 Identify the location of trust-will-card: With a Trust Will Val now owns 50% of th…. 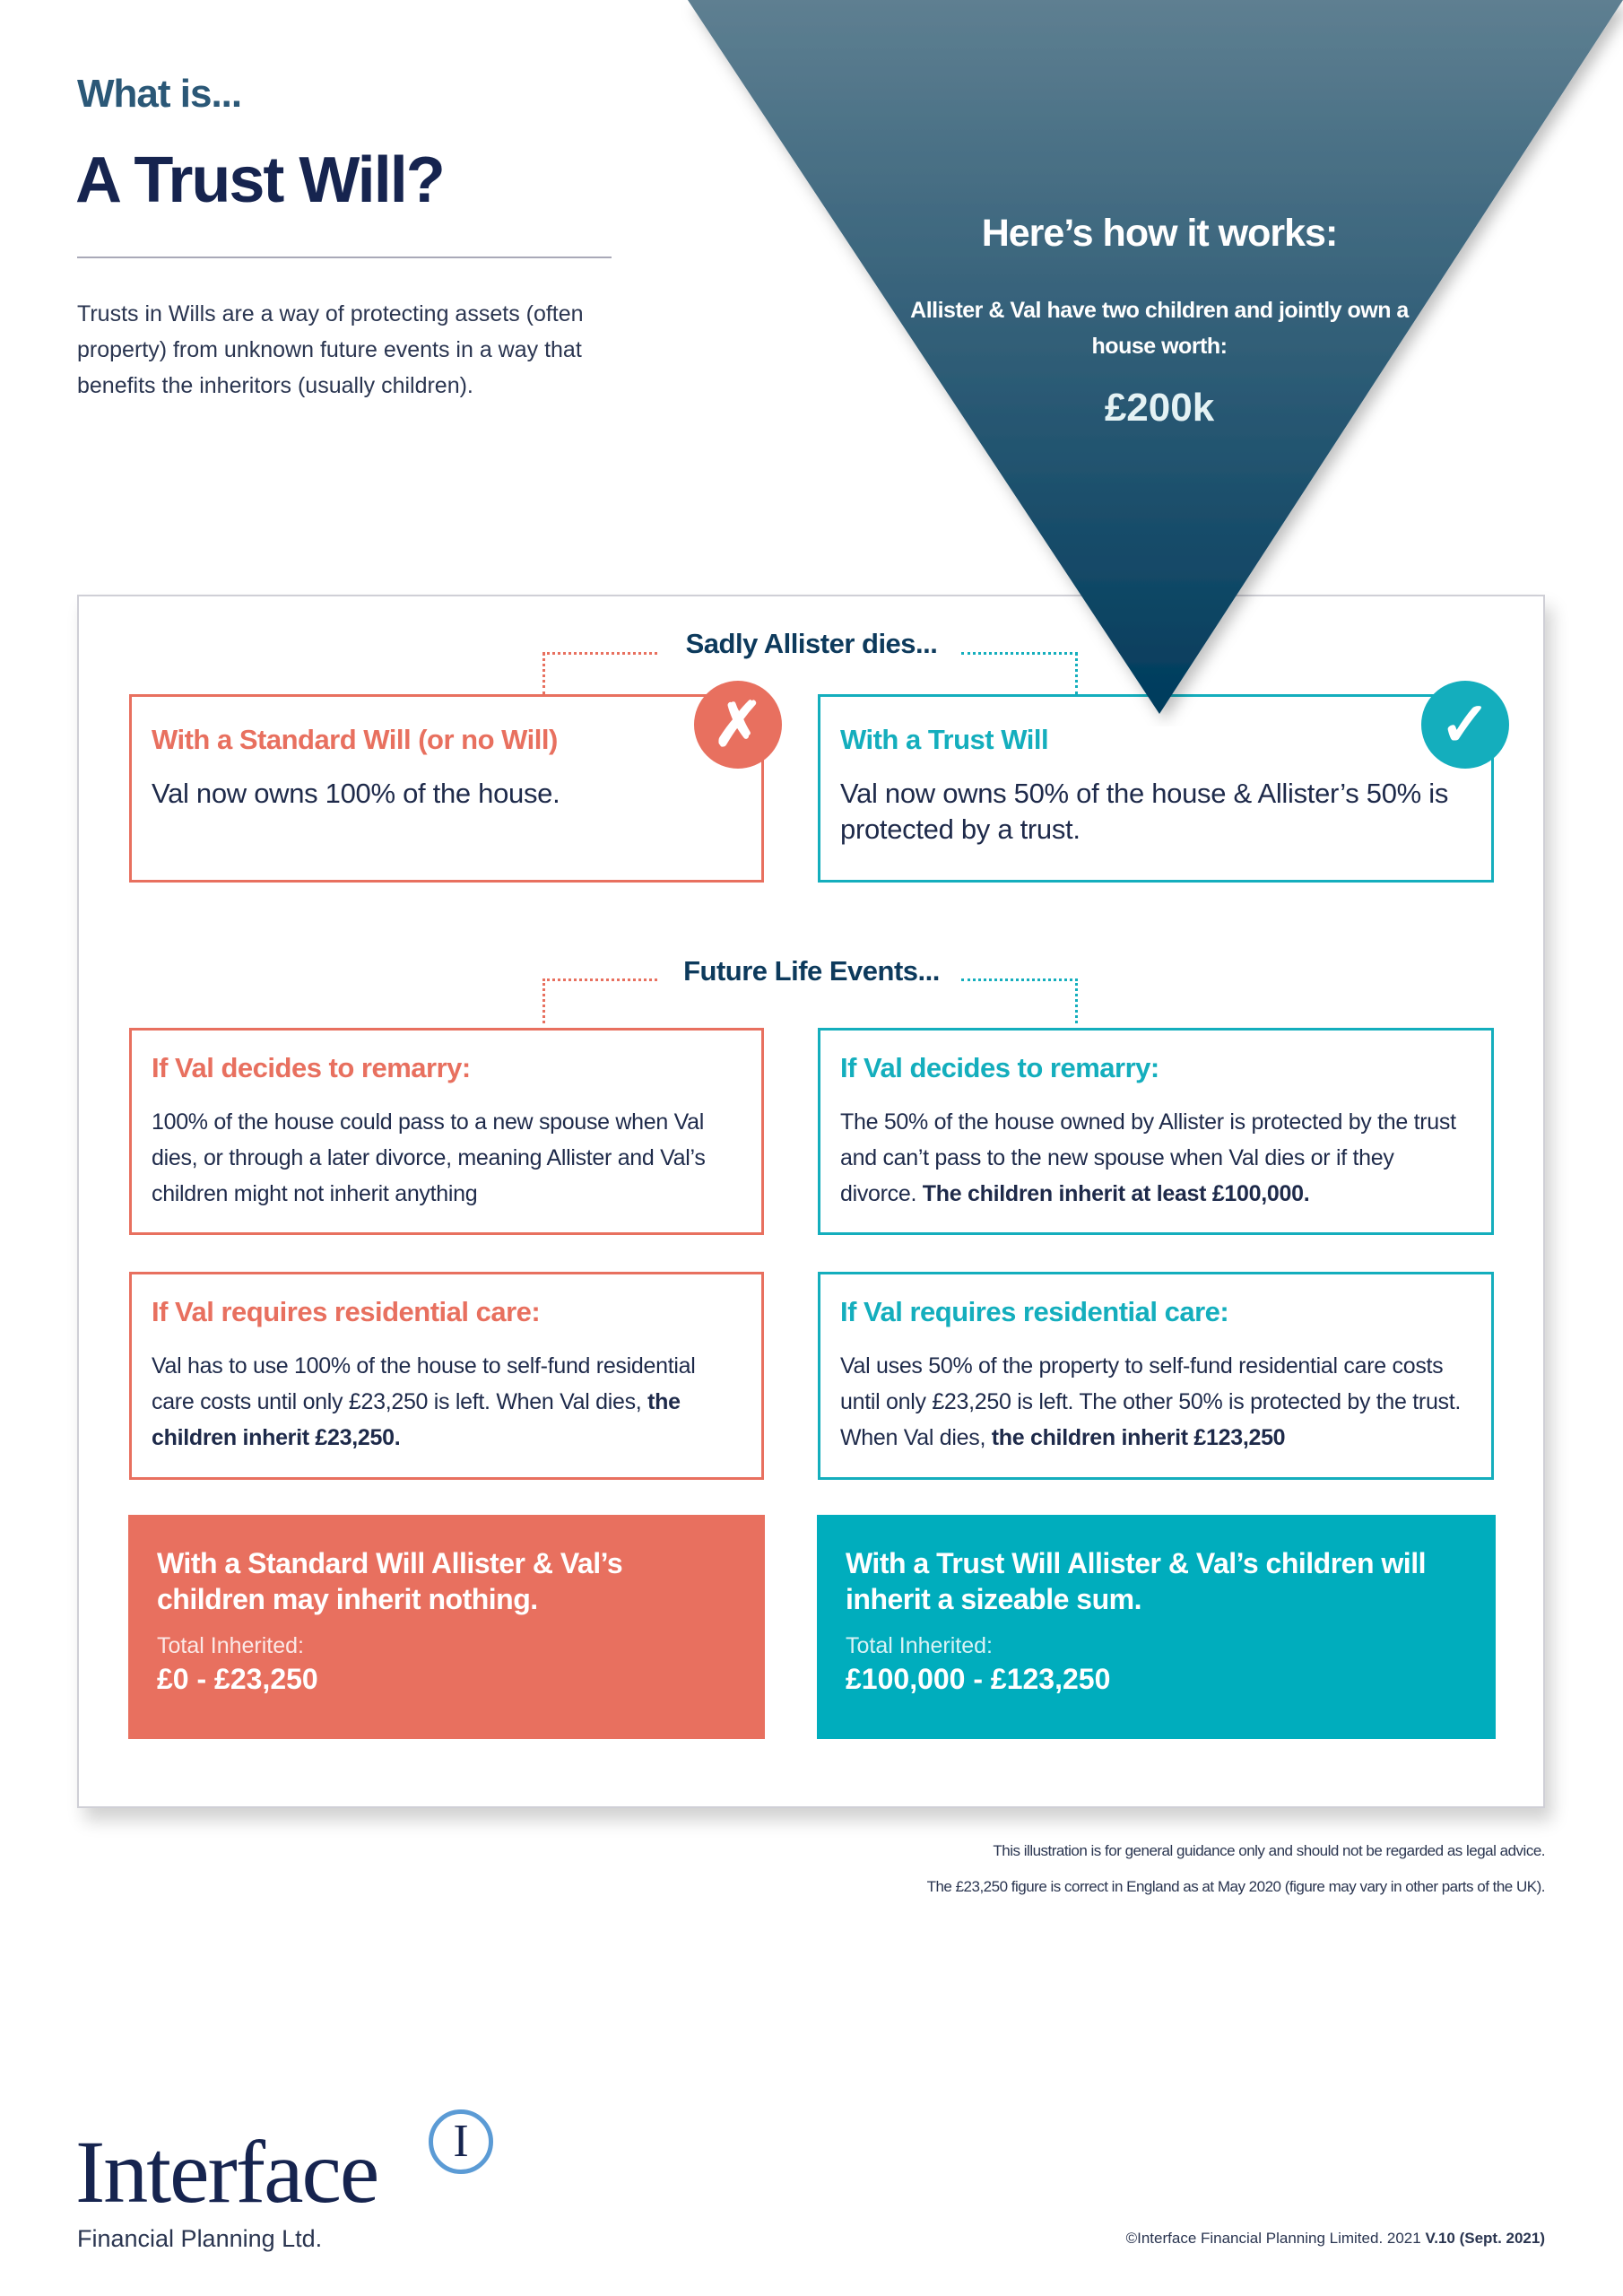
(1156, 788).